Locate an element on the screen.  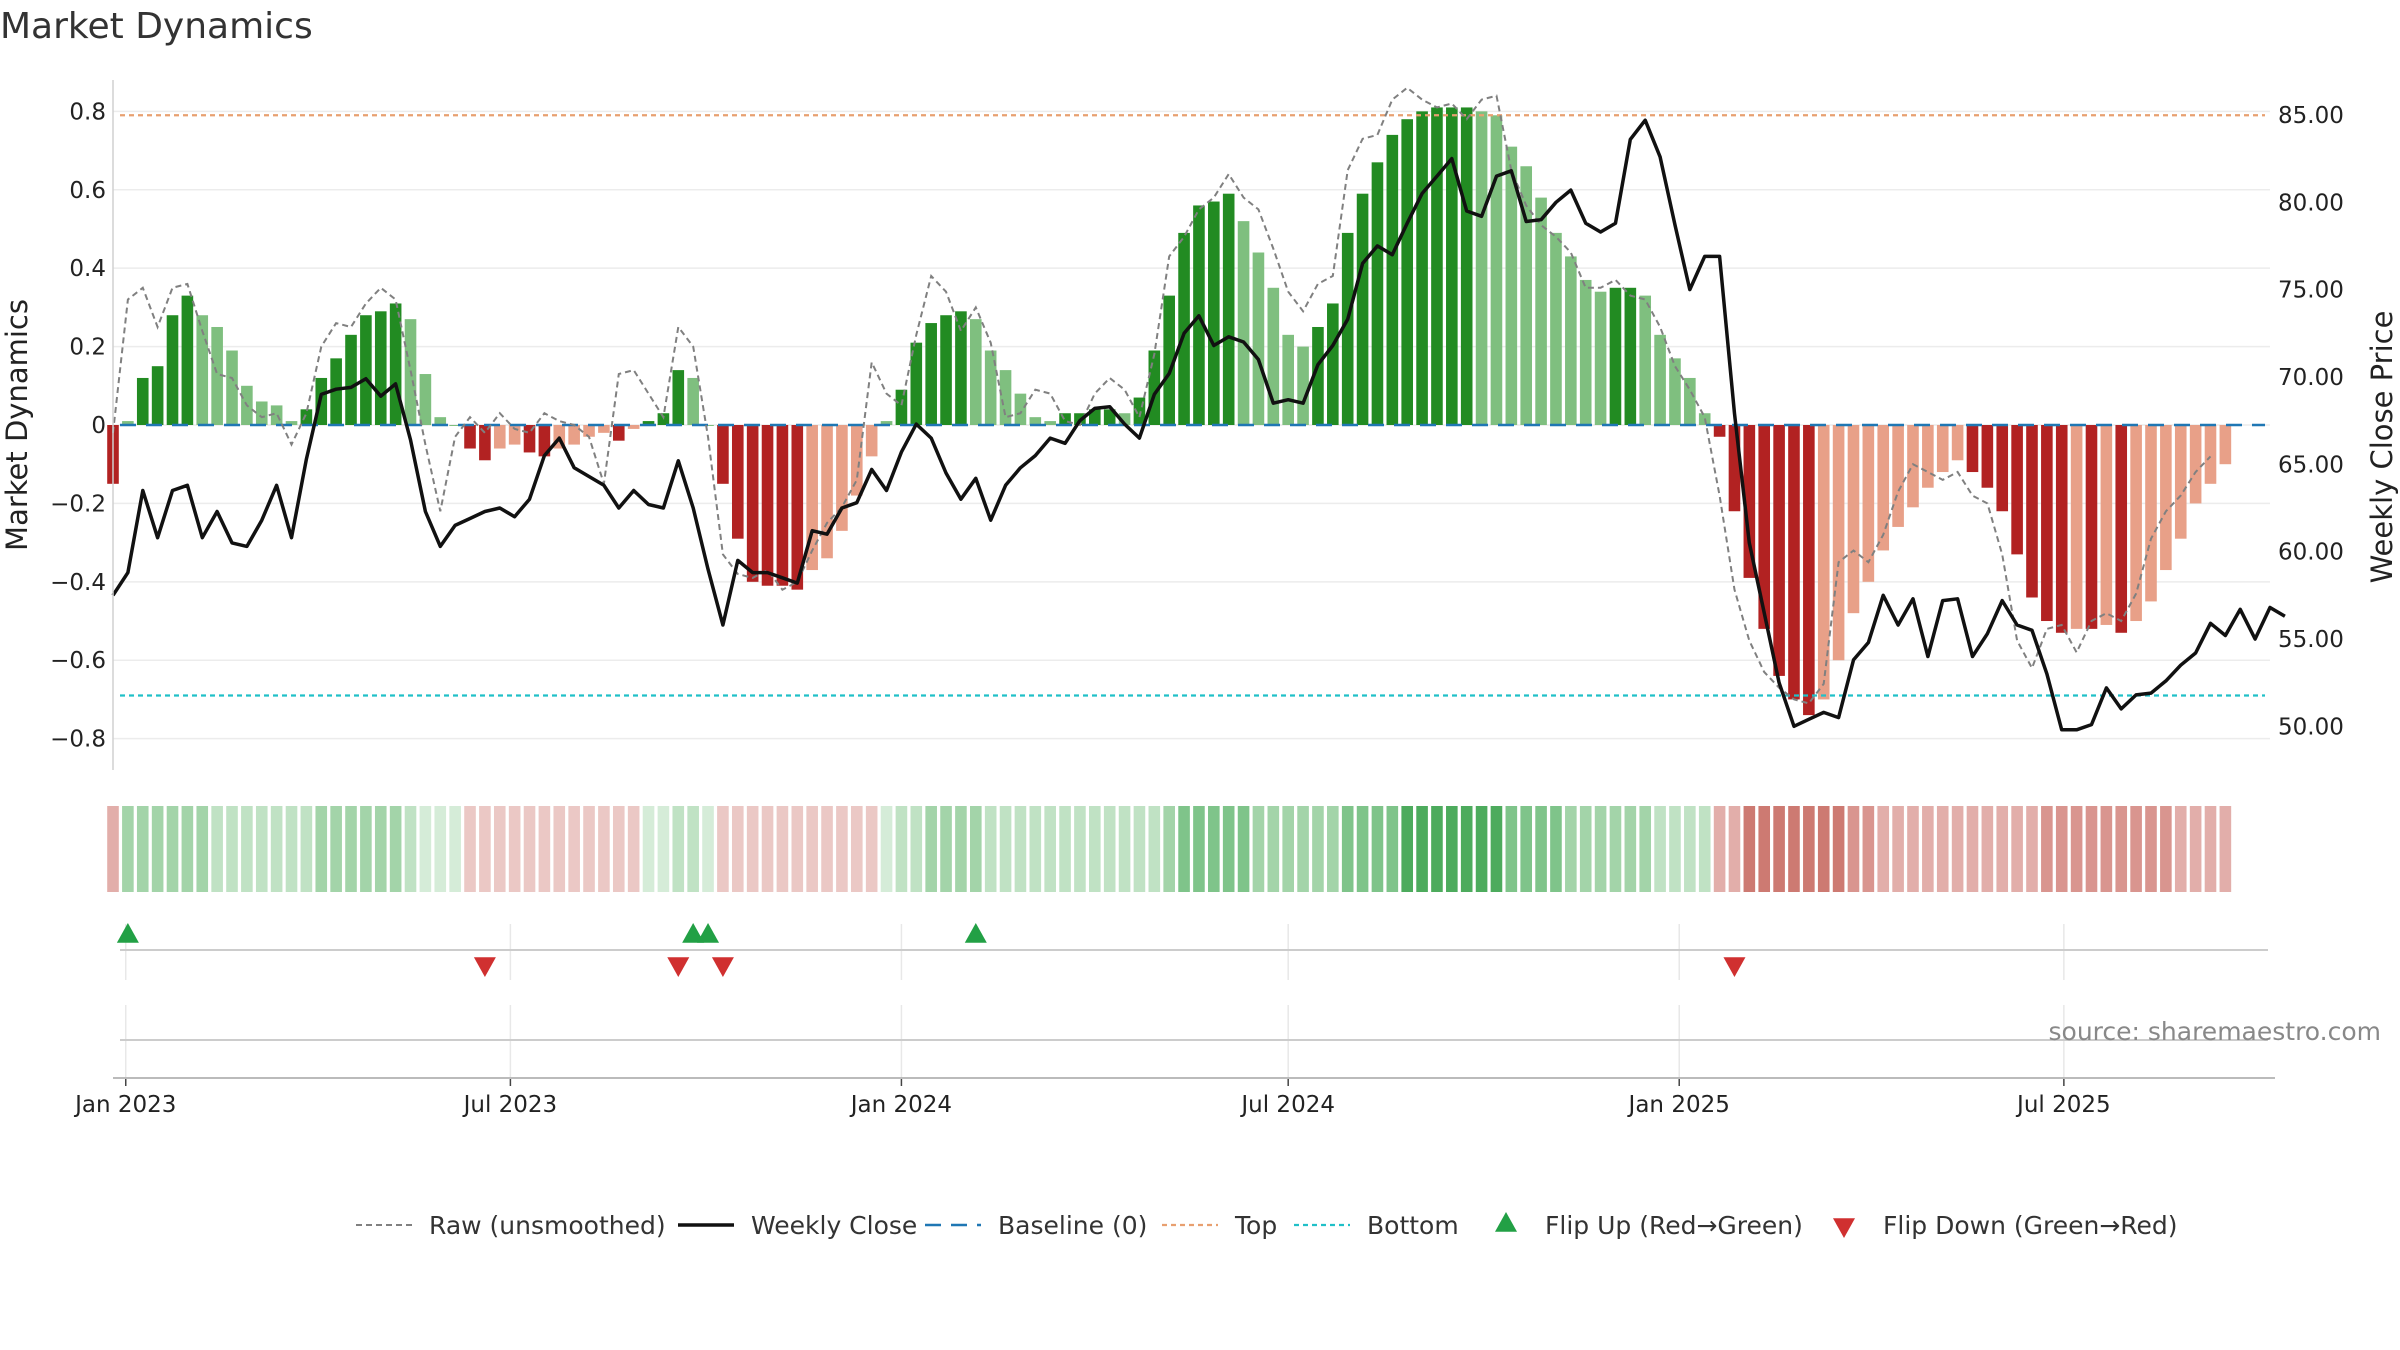
strength-strip is located at coordinates (1169, 849).